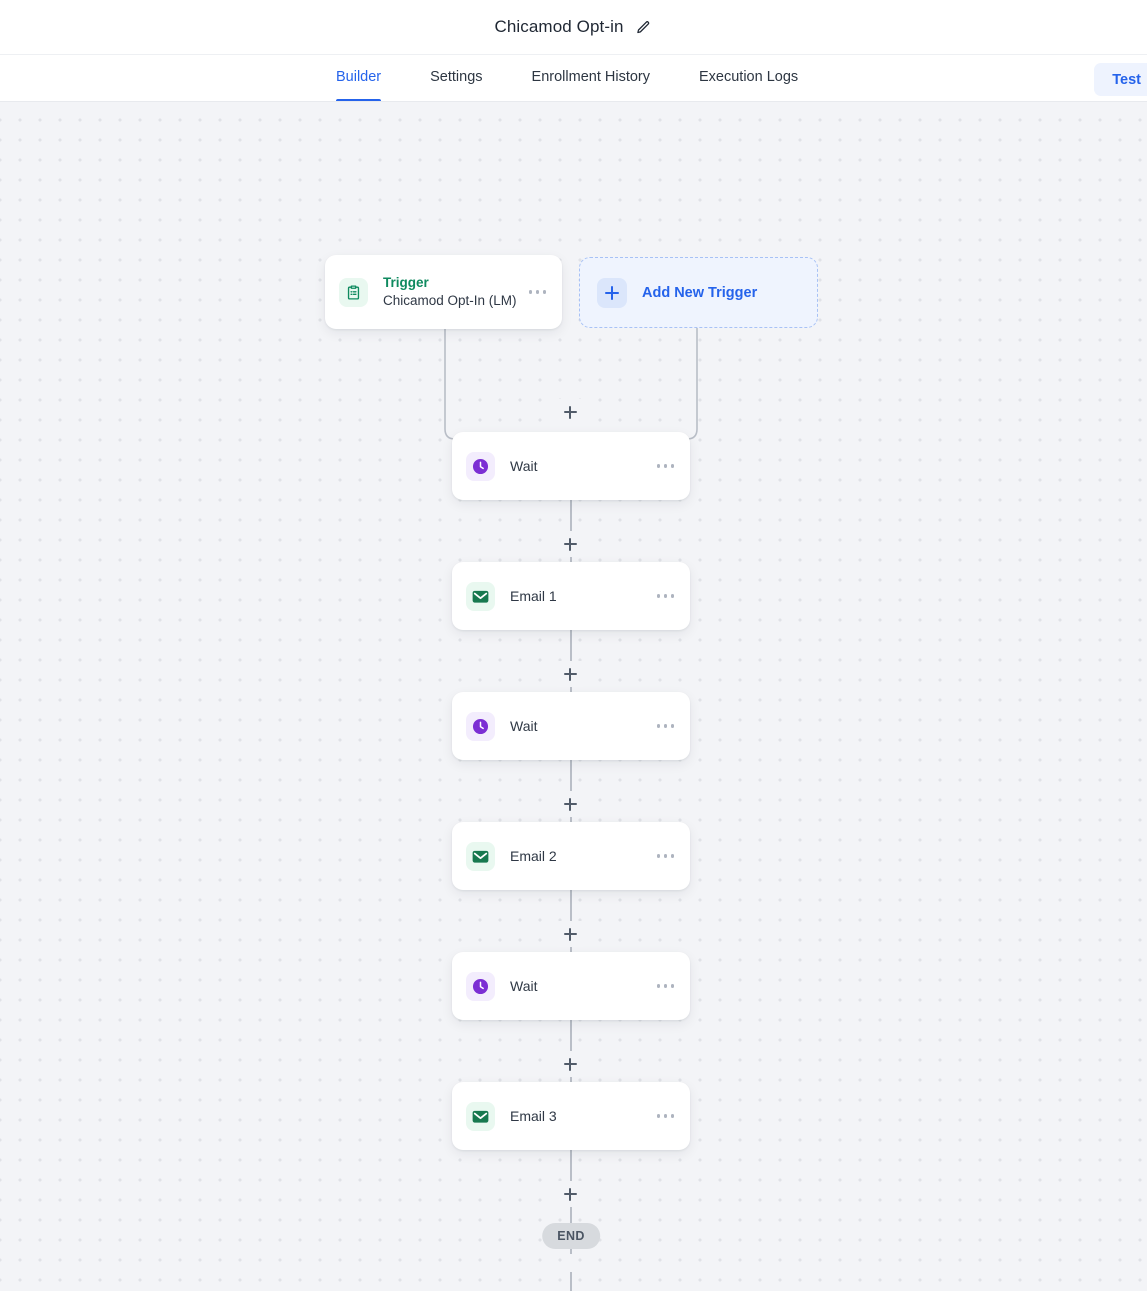 The image size is (1147, 1291). I want to click on add-new-trigger-button: Add New Trigger, so click(698, 292).